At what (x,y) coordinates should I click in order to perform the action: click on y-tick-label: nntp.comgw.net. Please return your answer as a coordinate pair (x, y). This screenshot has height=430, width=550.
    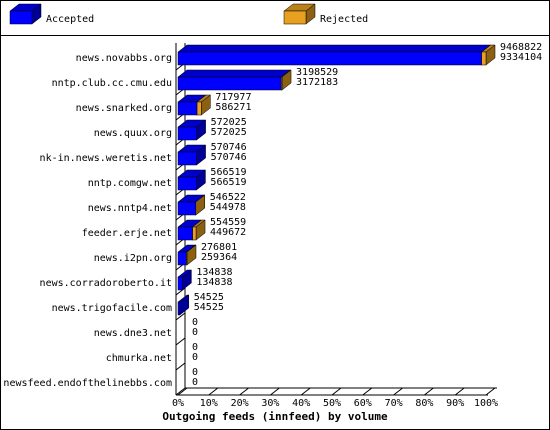
    Looking at the image, I should click on (130, 183).